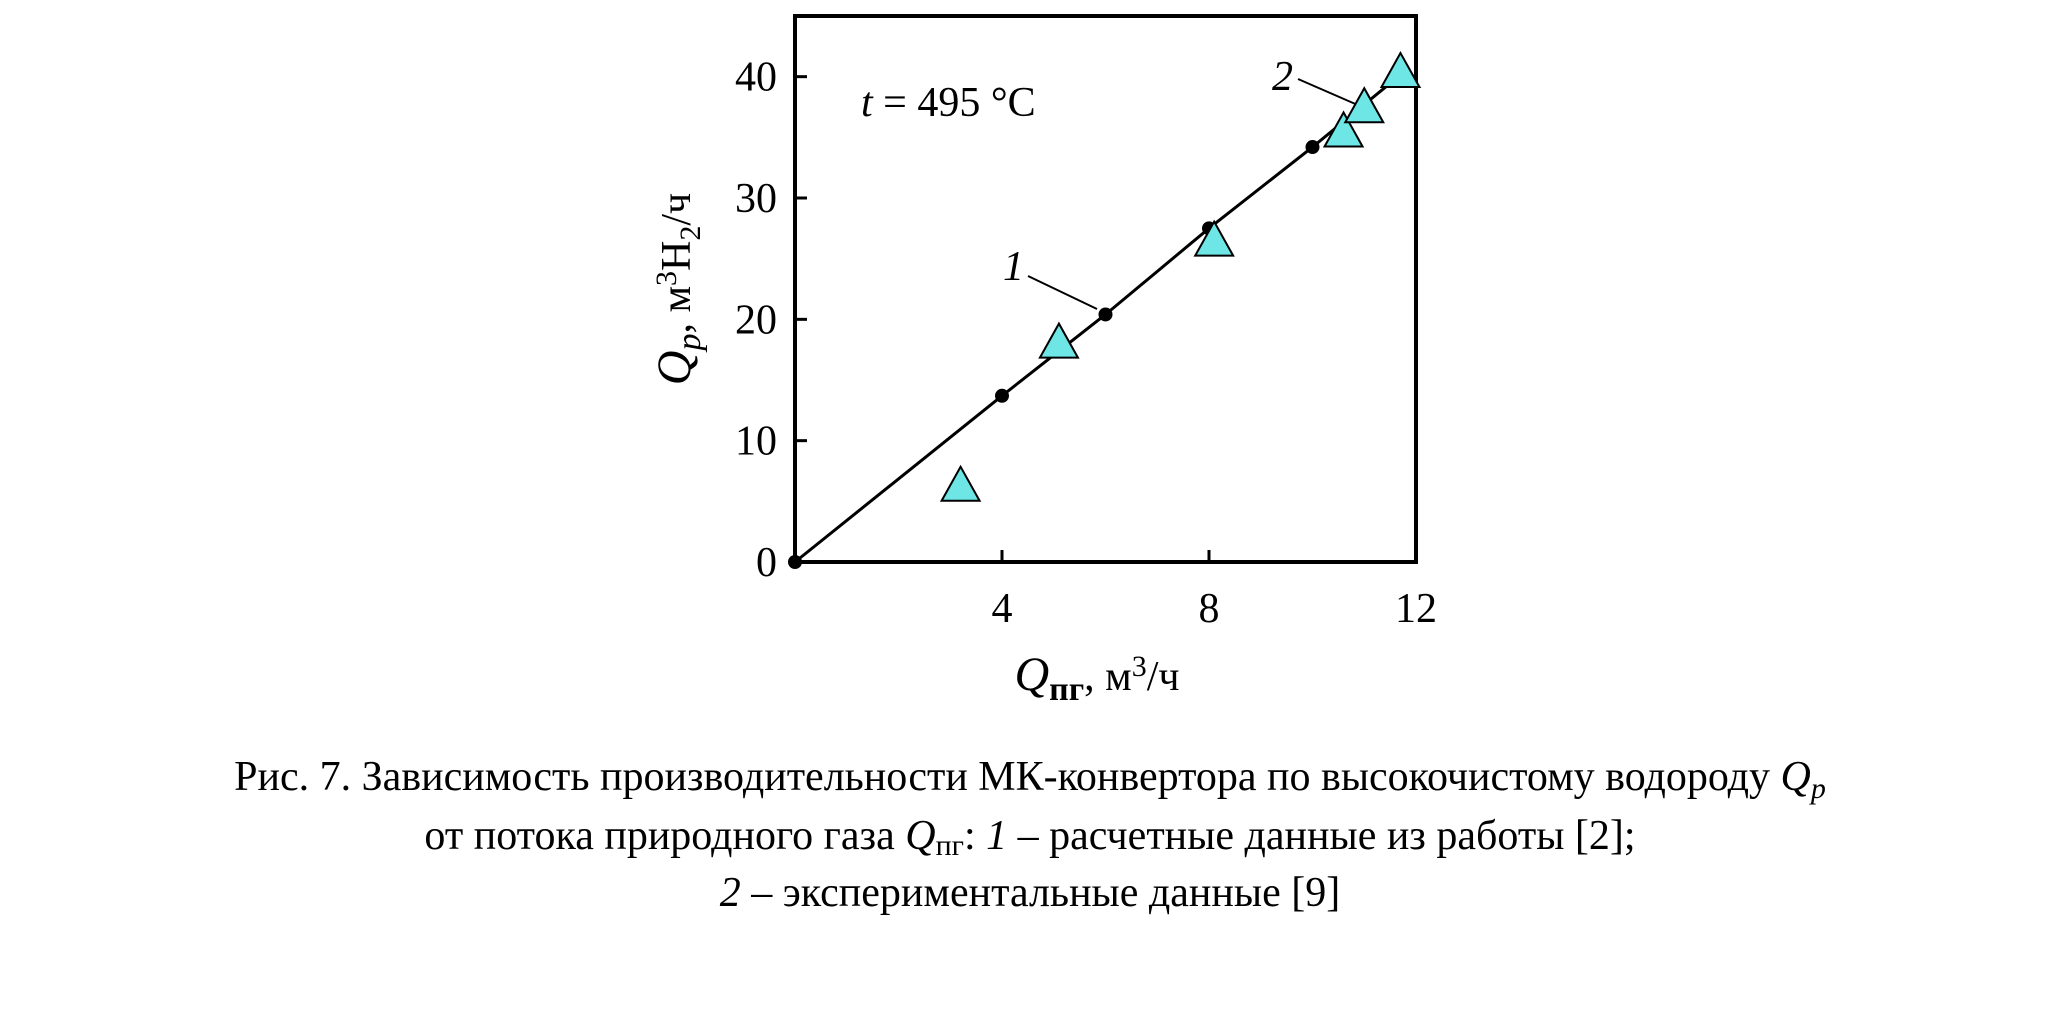  What do you see at coordinates (674, 368) in the screenshot?
I see `y-label-q: Q` at bounding box center [674, 368].